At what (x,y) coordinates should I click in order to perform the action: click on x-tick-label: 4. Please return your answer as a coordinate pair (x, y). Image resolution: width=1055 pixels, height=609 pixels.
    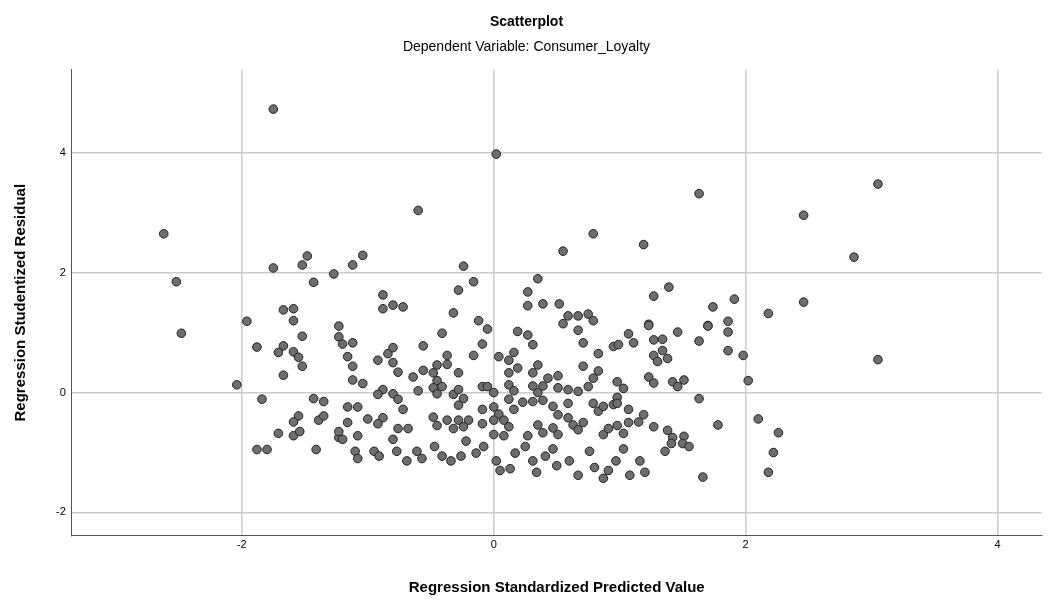
    Looking at the image, I should click on (997, 544).